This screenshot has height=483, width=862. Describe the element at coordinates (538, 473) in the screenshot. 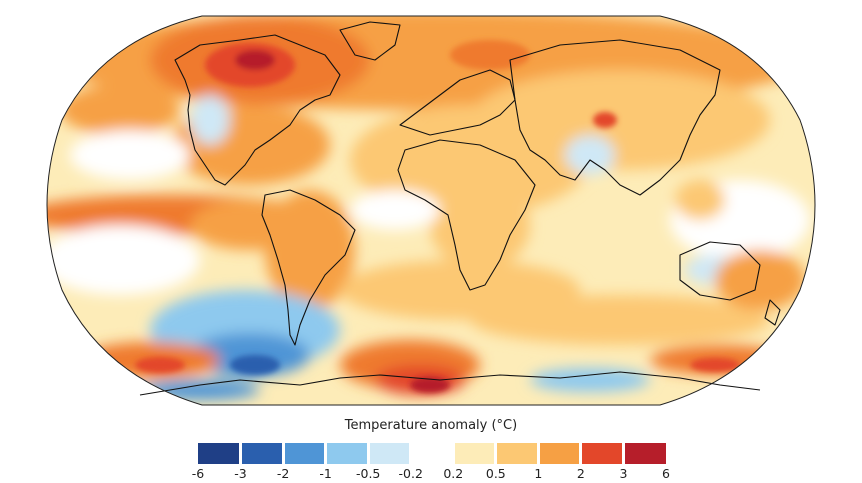

I see `legend-tick-label: 1` at that location.